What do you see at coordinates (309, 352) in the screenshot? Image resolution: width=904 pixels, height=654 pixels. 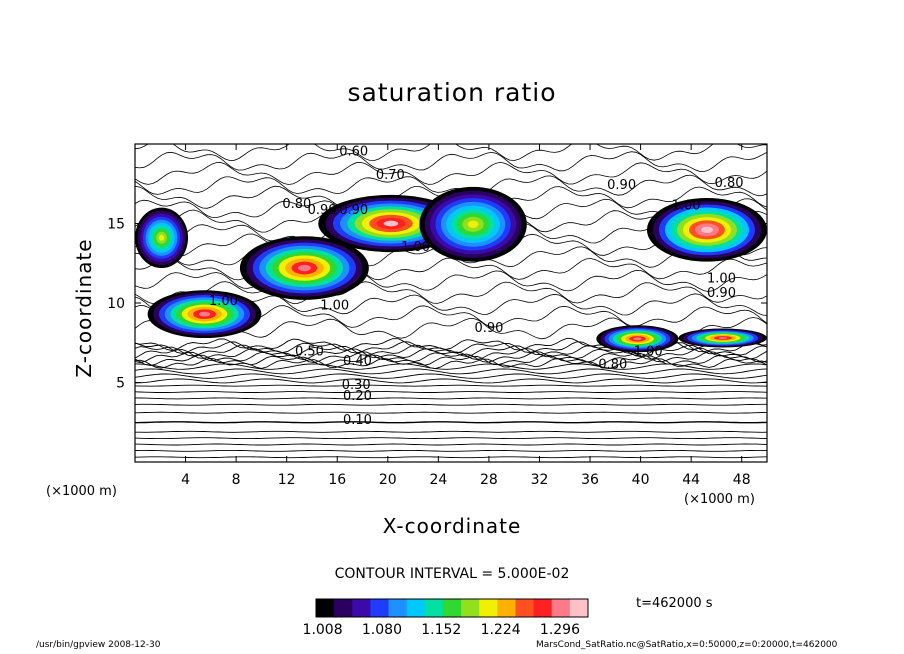 I see `contour-label: 0.50` at bounding box center [309, 352].